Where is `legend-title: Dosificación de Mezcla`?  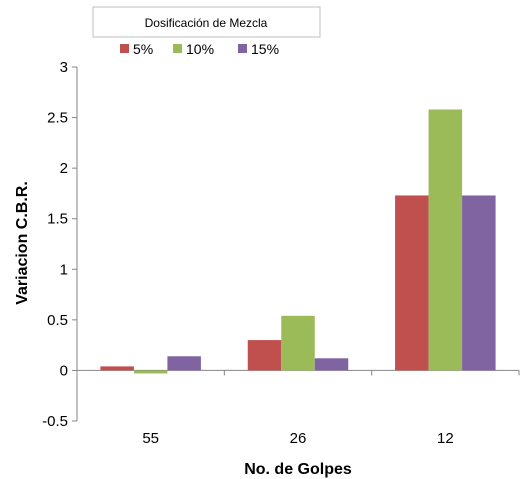 legend-title: Dosificación de Mezcla is located at coordinates (206, 23).